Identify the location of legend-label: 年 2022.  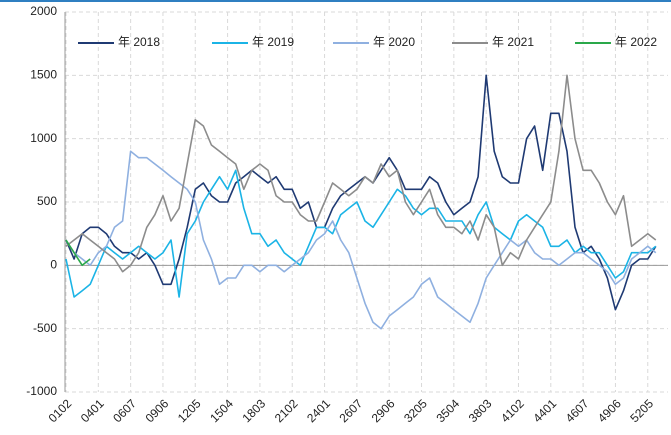
(636, 42).